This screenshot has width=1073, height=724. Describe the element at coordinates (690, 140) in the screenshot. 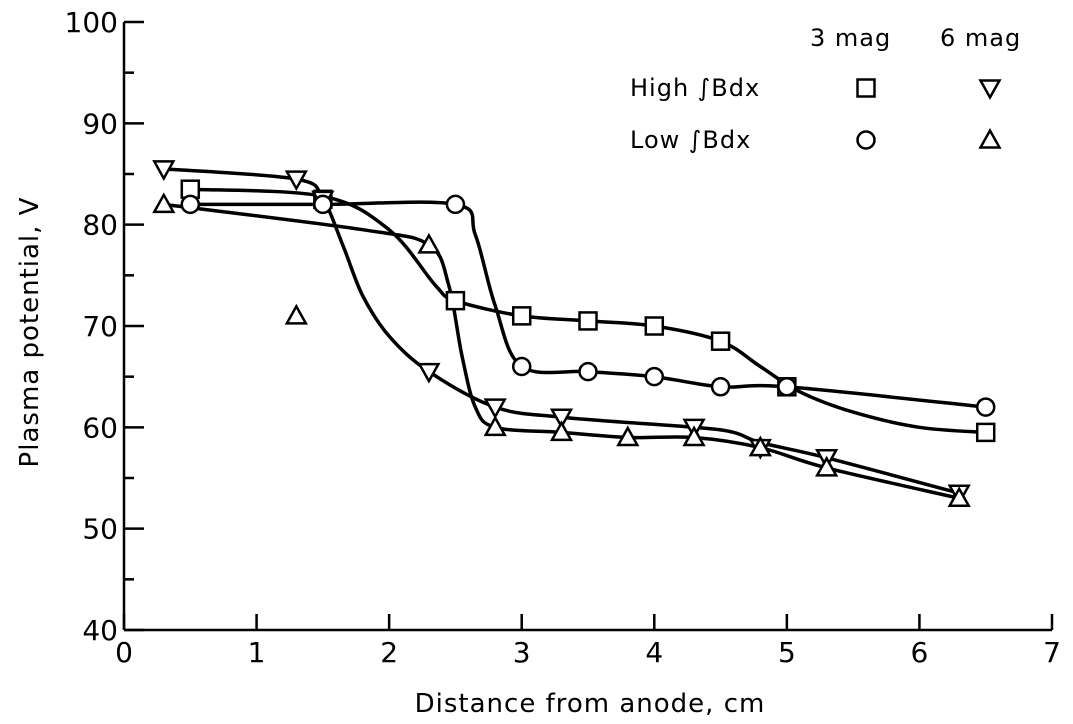

I see `legend-row-low: Low ∫Bdx` at that location.